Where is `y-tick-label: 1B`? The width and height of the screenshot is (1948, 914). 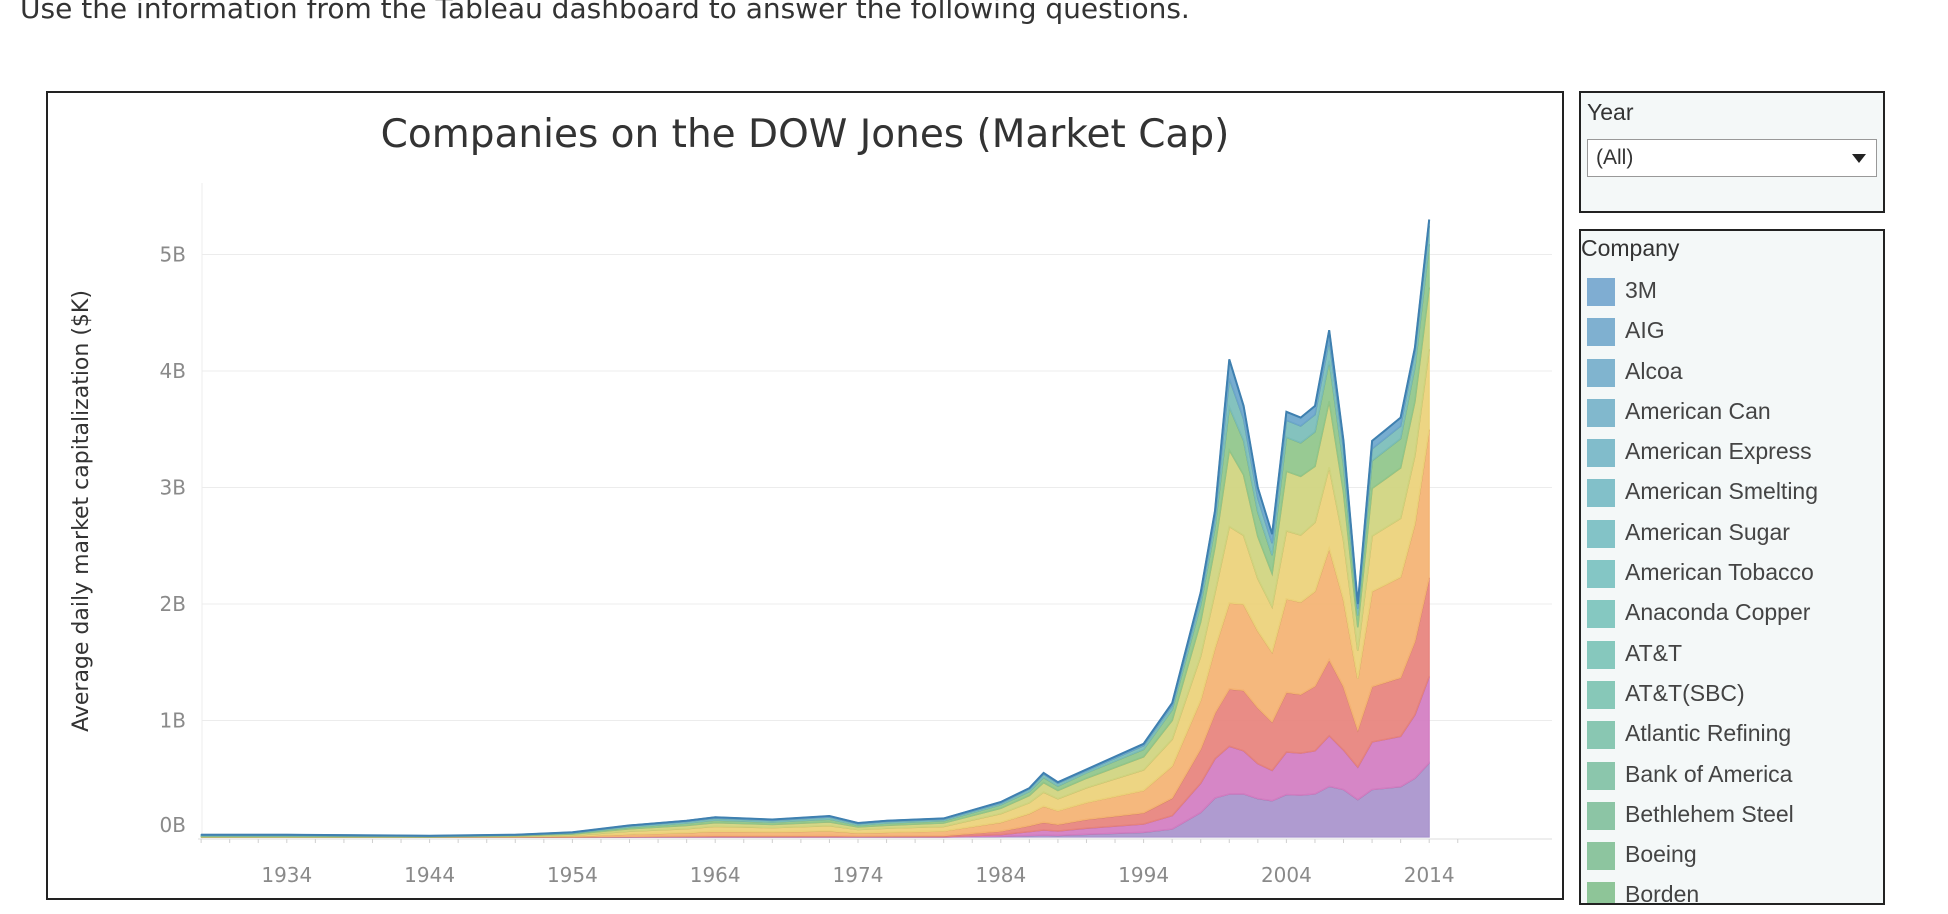 y-tick-label: 1B is located at coordinates (173, 721).